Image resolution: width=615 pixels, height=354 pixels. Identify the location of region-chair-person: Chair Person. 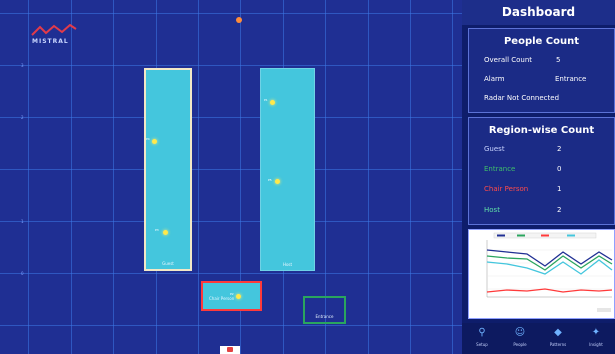
(231, 296).